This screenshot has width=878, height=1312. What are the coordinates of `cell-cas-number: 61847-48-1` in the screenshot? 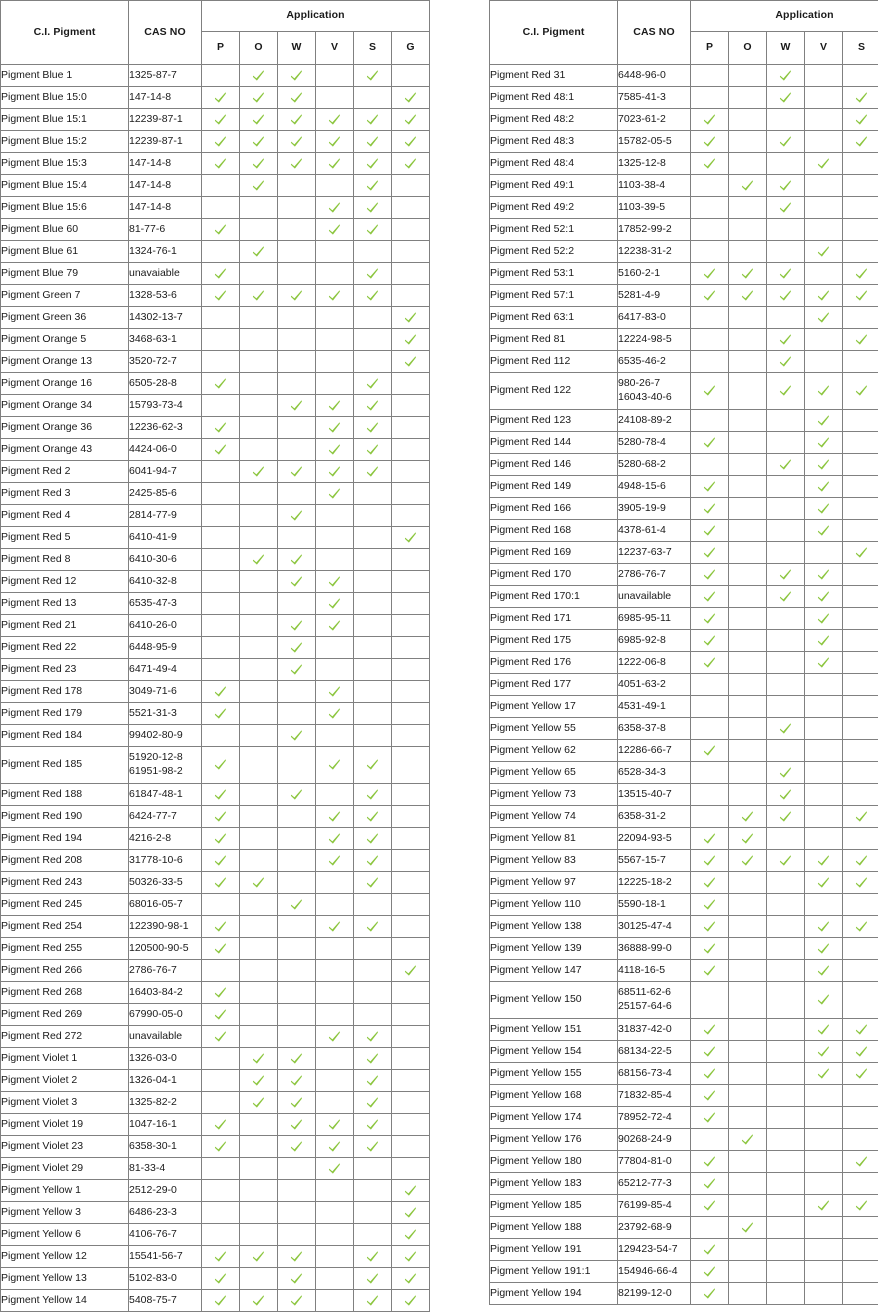 It's located at (165, 795).